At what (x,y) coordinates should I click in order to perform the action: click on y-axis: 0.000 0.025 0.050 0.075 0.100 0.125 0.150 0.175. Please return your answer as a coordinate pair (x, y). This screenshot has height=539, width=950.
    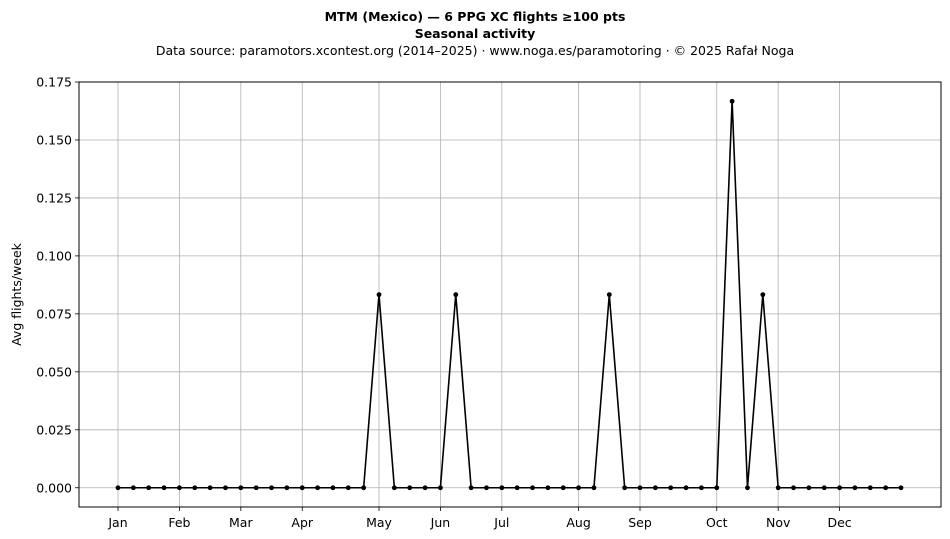
    Looking at the image, I should click on (57, 285).